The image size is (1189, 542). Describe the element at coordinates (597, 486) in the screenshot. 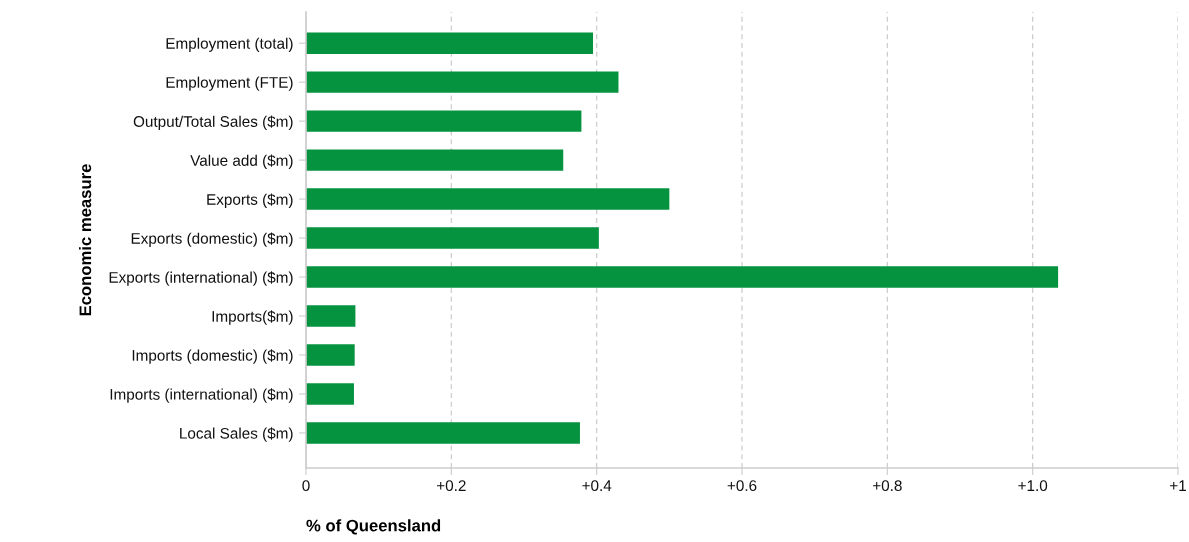

I see `x-tick-label: +0.4` at that location.